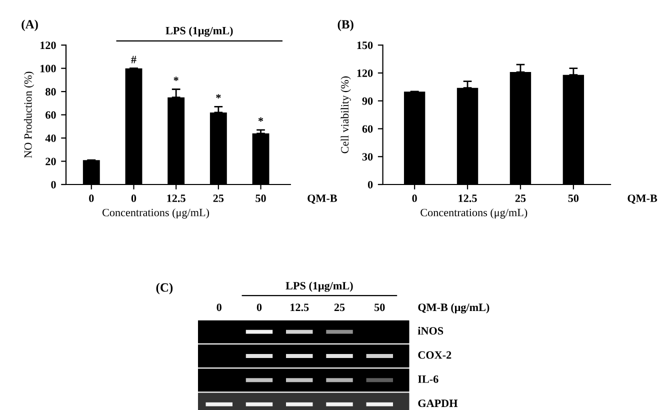  What do you see at coordinates (345, 115) in the screenshot?
I see `y-axis-title: Cell viability (%)` at bounding box center [345, 115].